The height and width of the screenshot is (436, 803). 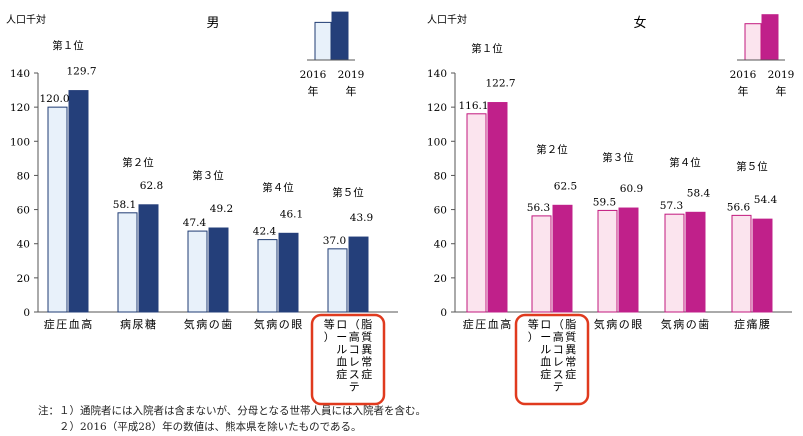 I want to click on female-category-char: 血, so click(x=545, y=362).